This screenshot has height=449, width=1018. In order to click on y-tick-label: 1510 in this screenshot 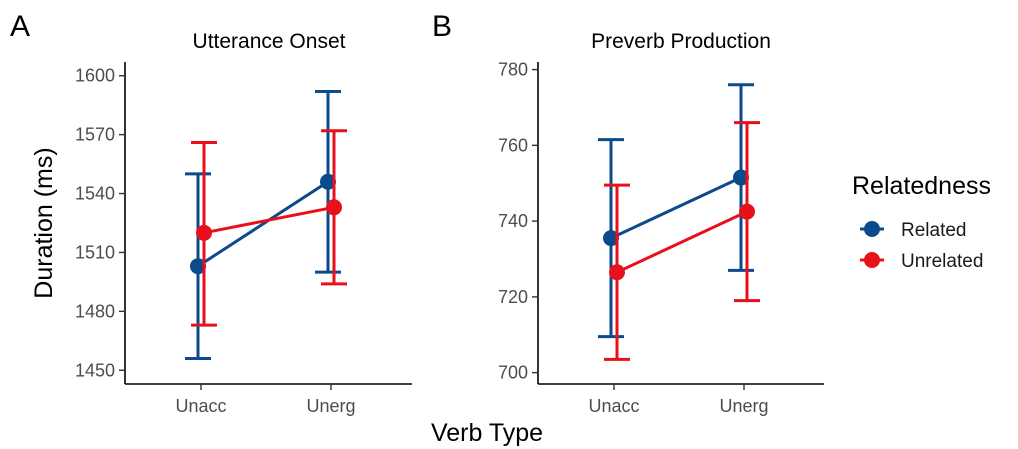, I will do `click(95, 252)`.